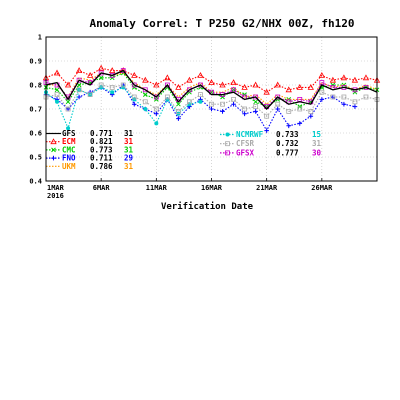 This screenshot has height=400, width=400. Describe the element at coordinates (55, 196) in the screenshot. I see `x-tick-year-label: 2016` at that location.